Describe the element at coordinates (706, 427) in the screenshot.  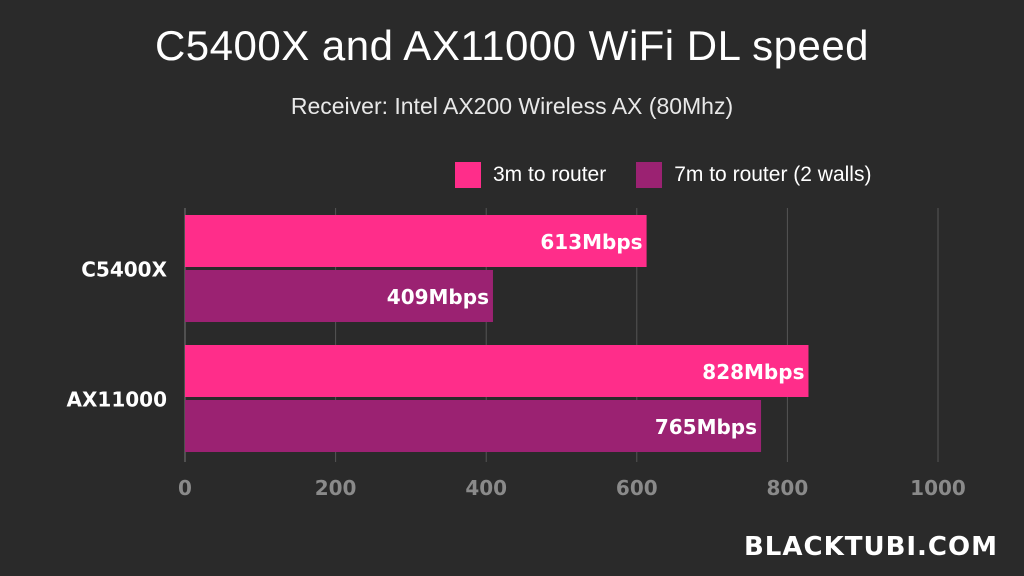
I see `data-label-ax11000-series-2: 765Mbps` at that location.